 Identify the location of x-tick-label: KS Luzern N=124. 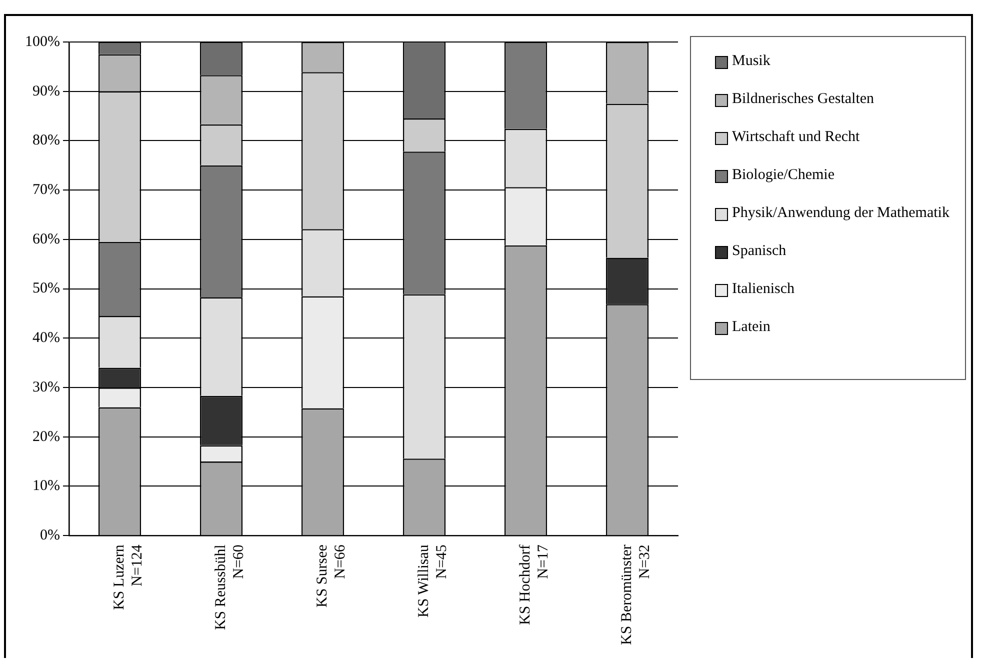
(129, 577).